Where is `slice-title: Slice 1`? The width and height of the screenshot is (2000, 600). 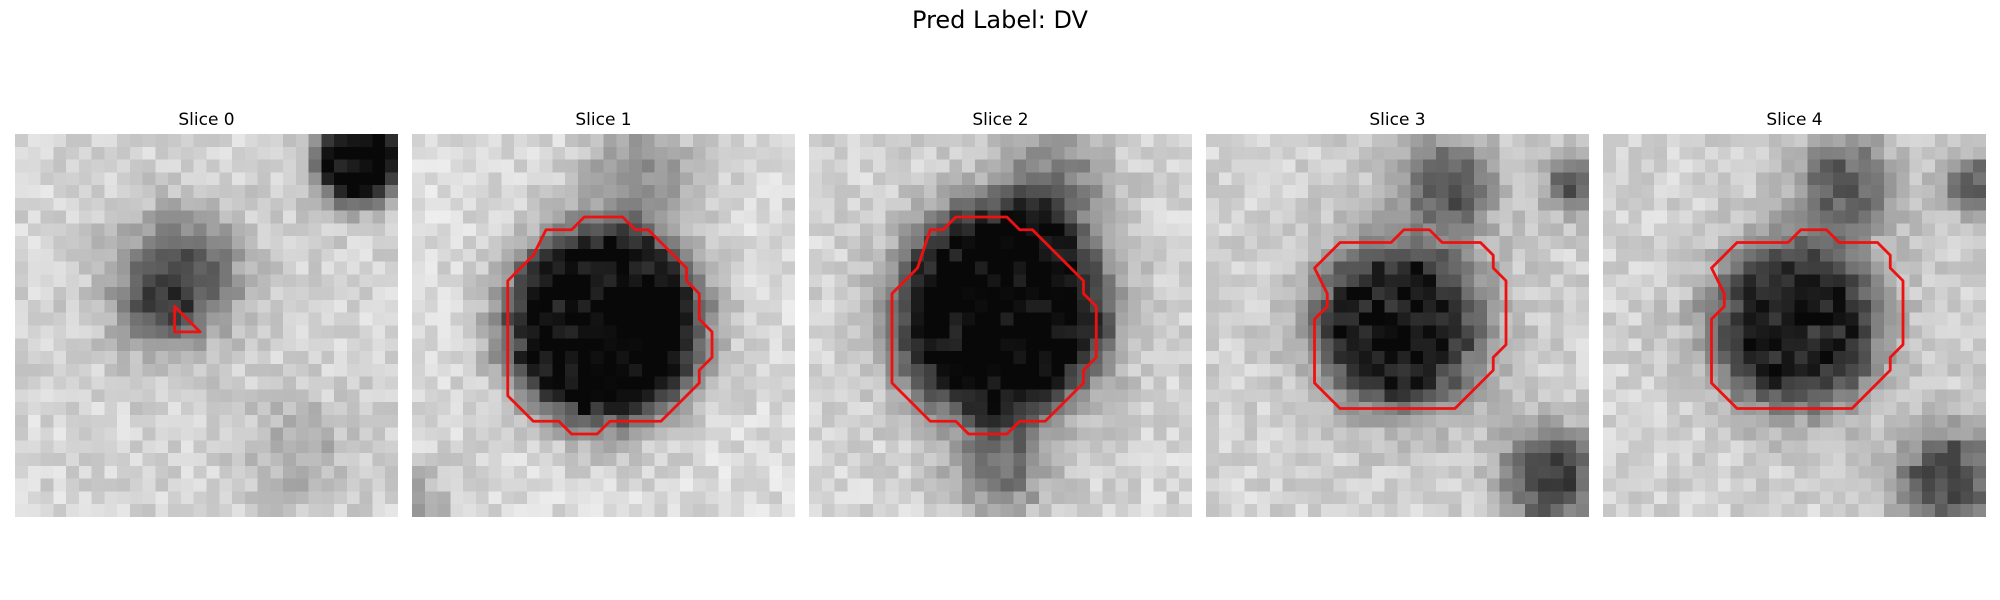
slice-title: Slice 1 is located at coordinates (603, 120).